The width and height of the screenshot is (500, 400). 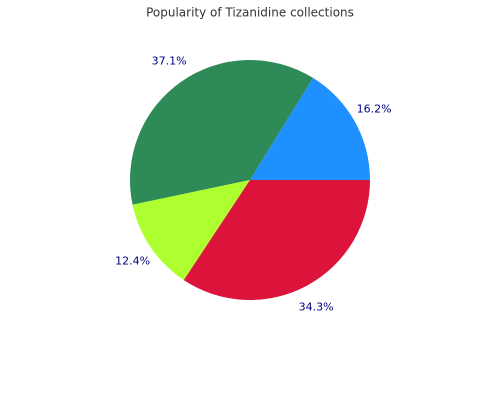 What do you see at coordinates (316, 307) in the screenshot?
I see `value-label: 34.3%` at bounding box center [316, 307].